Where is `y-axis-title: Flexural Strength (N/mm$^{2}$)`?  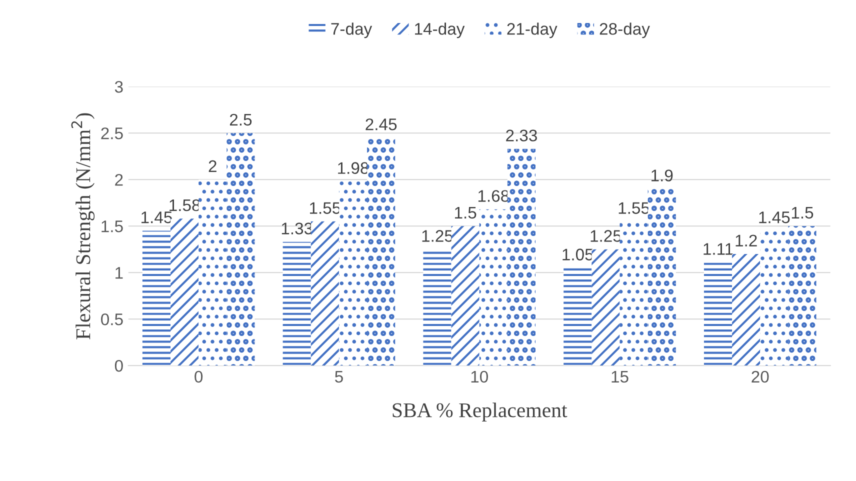 y-axis-title: Flexural Strength (N/mm$^{2}$) is located at coordinates (83, 226).